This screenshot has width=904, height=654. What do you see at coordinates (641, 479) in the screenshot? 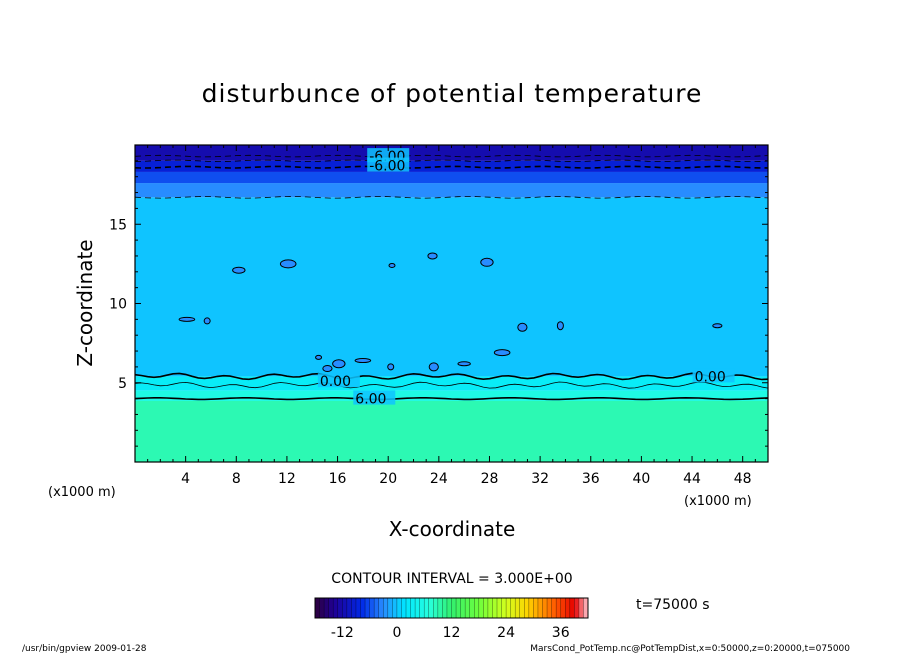
I see `x-tick-label: 40` at bounding box center [641, 479].